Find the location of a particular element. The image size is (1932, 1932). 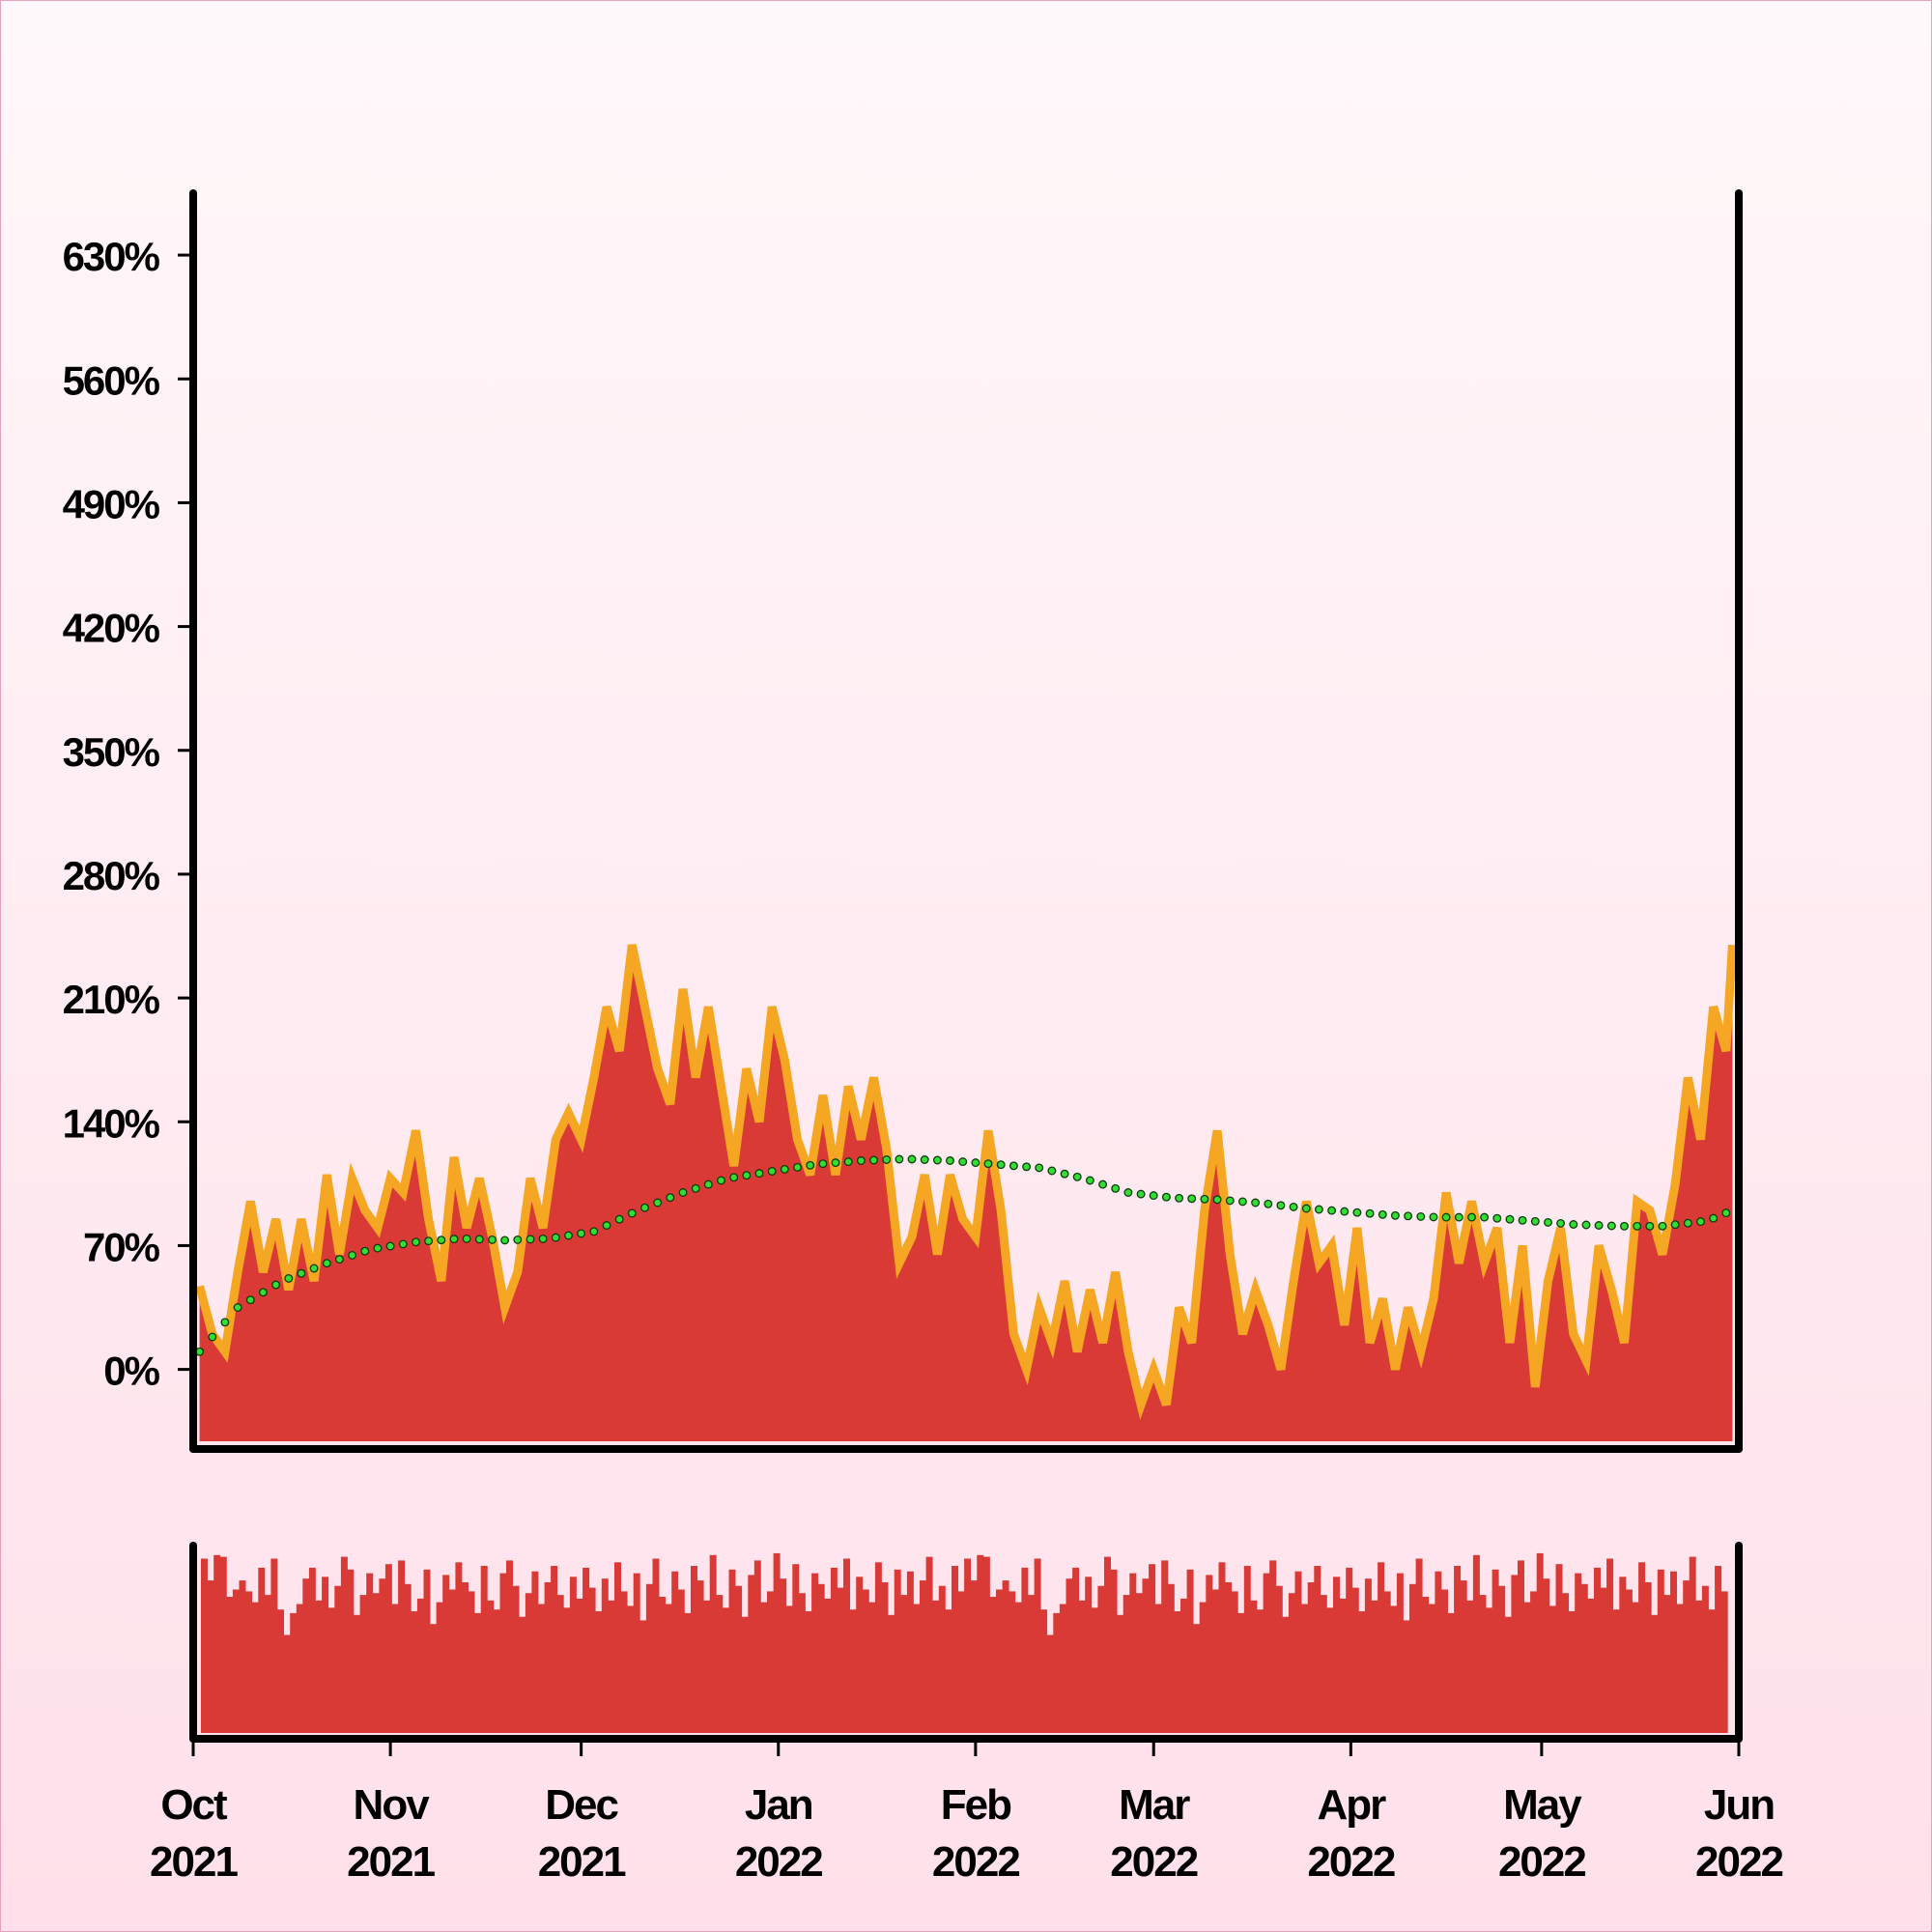

x-tick-label-month: Apr is located at coordinates (1351, 1805).